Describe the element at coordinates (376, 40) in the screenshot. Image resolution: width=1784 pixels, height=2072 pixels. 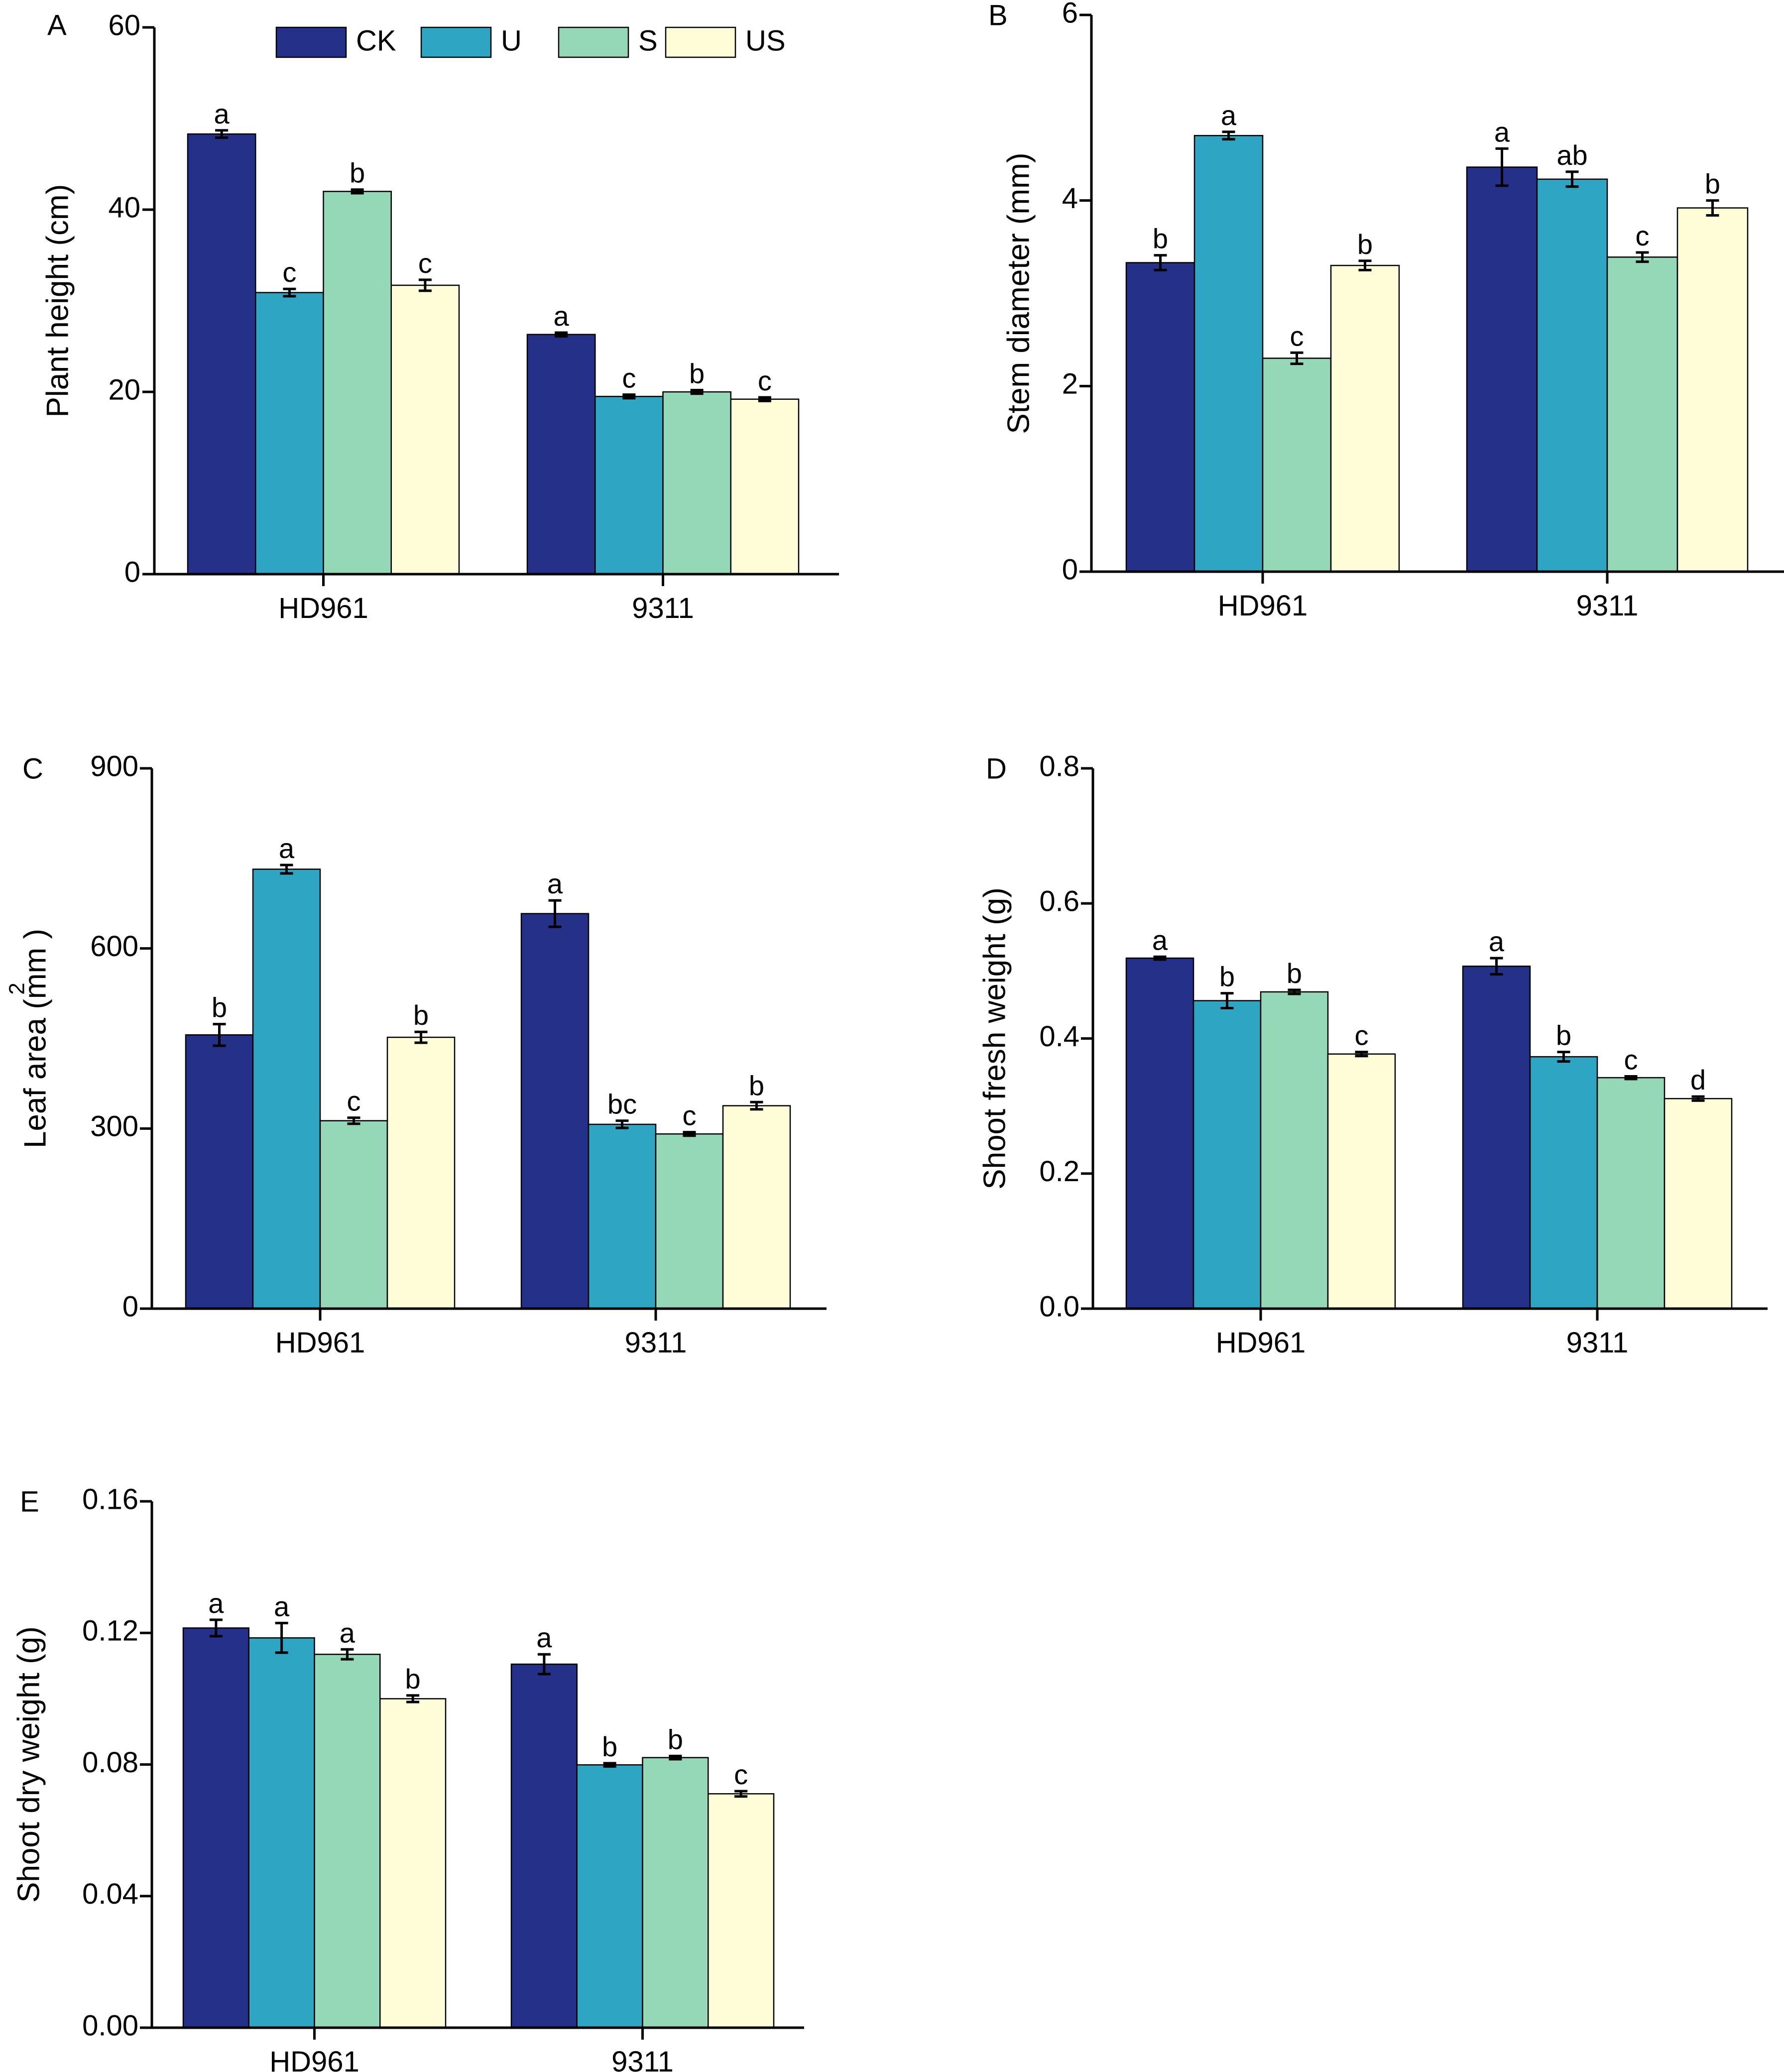
I see `legend-label-ck: CK` at that location.